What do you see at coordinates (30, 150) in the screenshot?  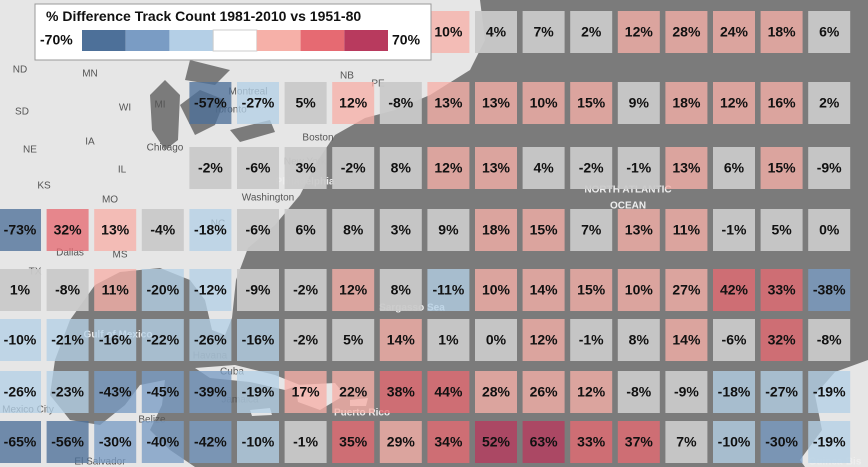 I see `place-label: NE` at bounding box center [30, 150].